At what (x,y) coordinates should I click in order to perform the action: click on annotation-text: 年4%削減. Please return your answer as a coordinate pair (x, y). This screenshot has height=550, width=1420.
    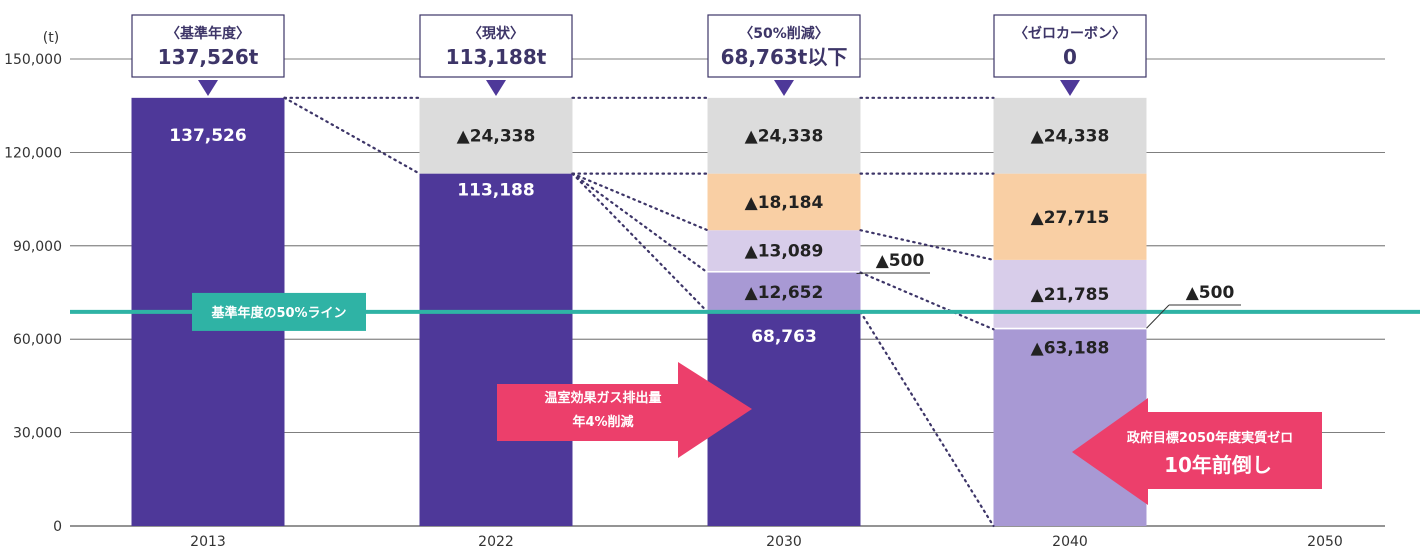
    Looking at the image, I should click on (602, 422).